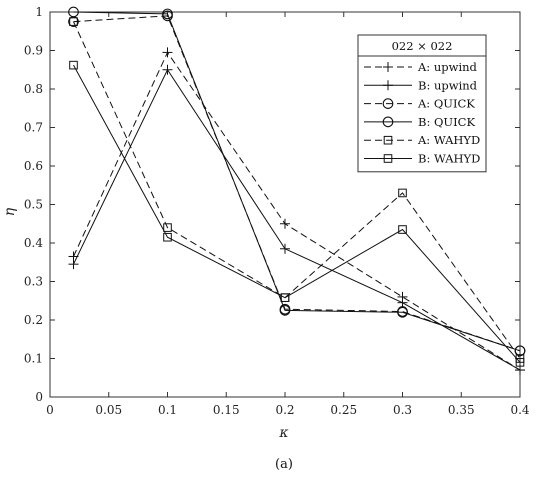 Image resolution: width=550 pixels, height=477 pixels. Describe the element at coordinates (447, 67) in the screenshot. I see `legend-label: A: upwind` at that location.